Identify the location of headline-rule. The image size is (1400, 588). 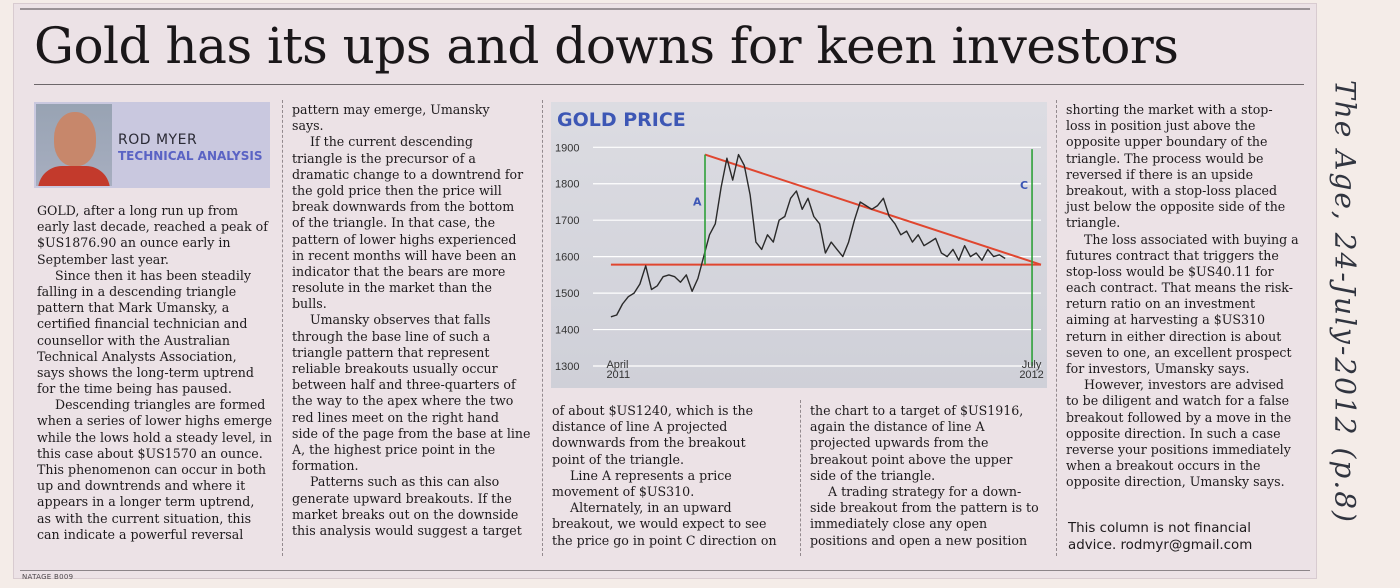
(669, 84).